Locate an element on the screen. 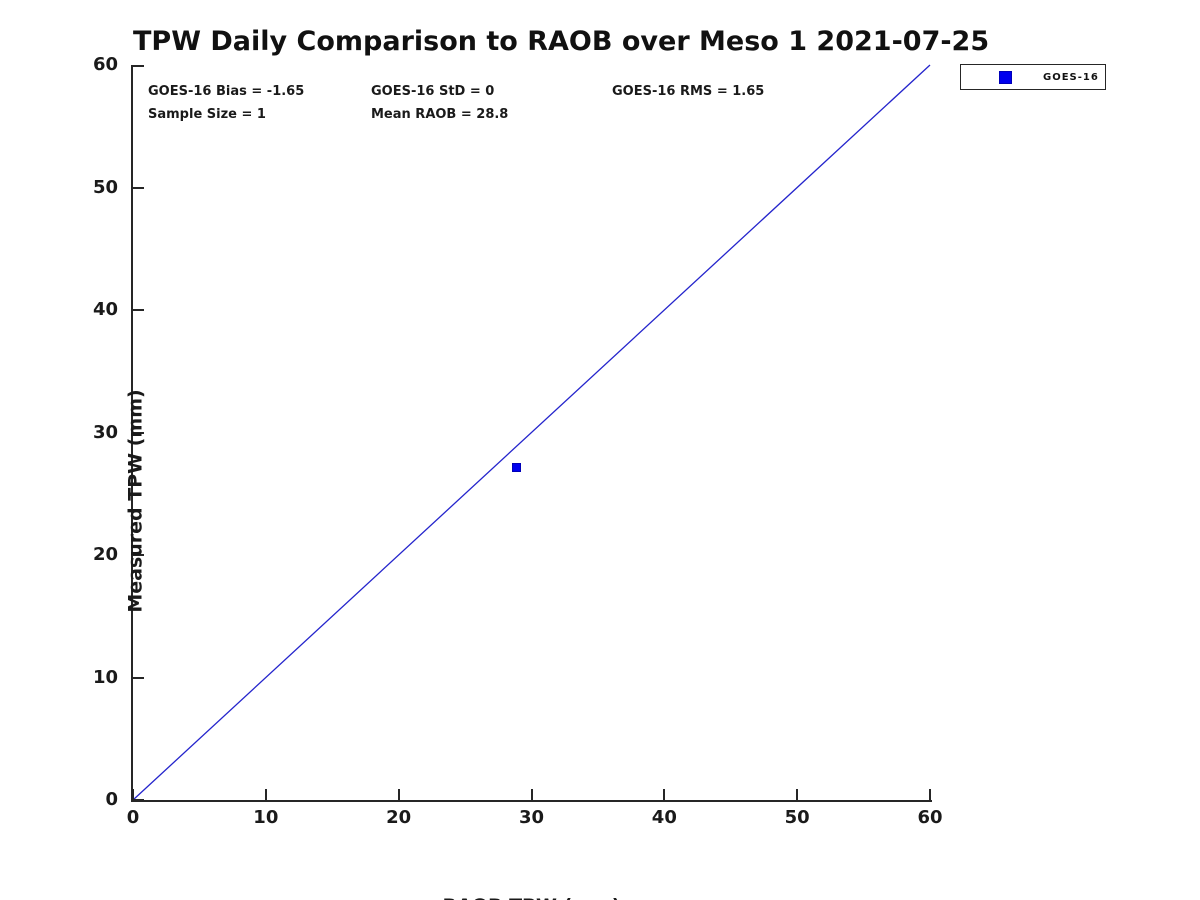 The width and height of the screenshot is (1200, 900). stat-annotation: Mean RAOB = 28.8 is located at coordinates (440, 114).